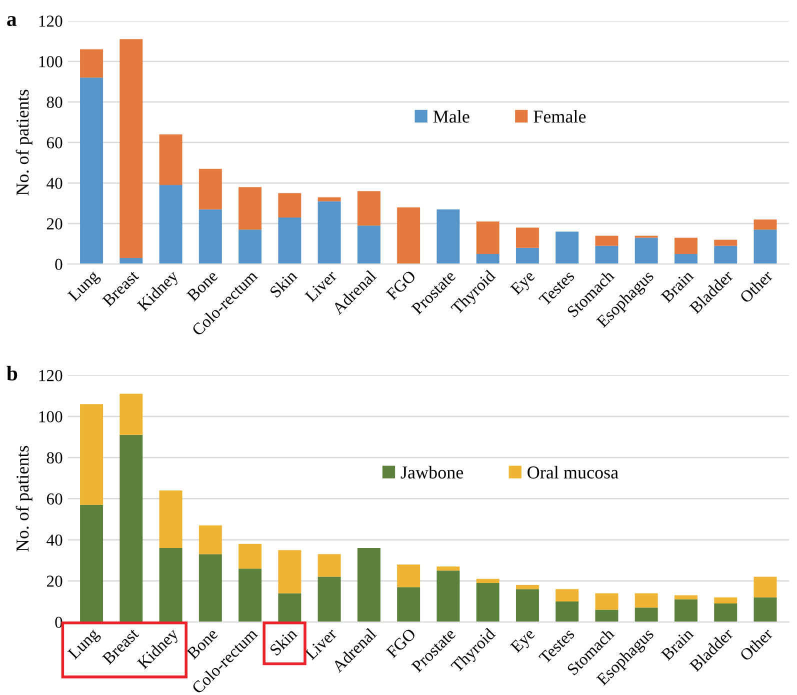 This screenshot has width=797, height=695. Describe the element at coordinates (432, 472) in the screenshot. I see `legend-label: Jawbone` at that location.